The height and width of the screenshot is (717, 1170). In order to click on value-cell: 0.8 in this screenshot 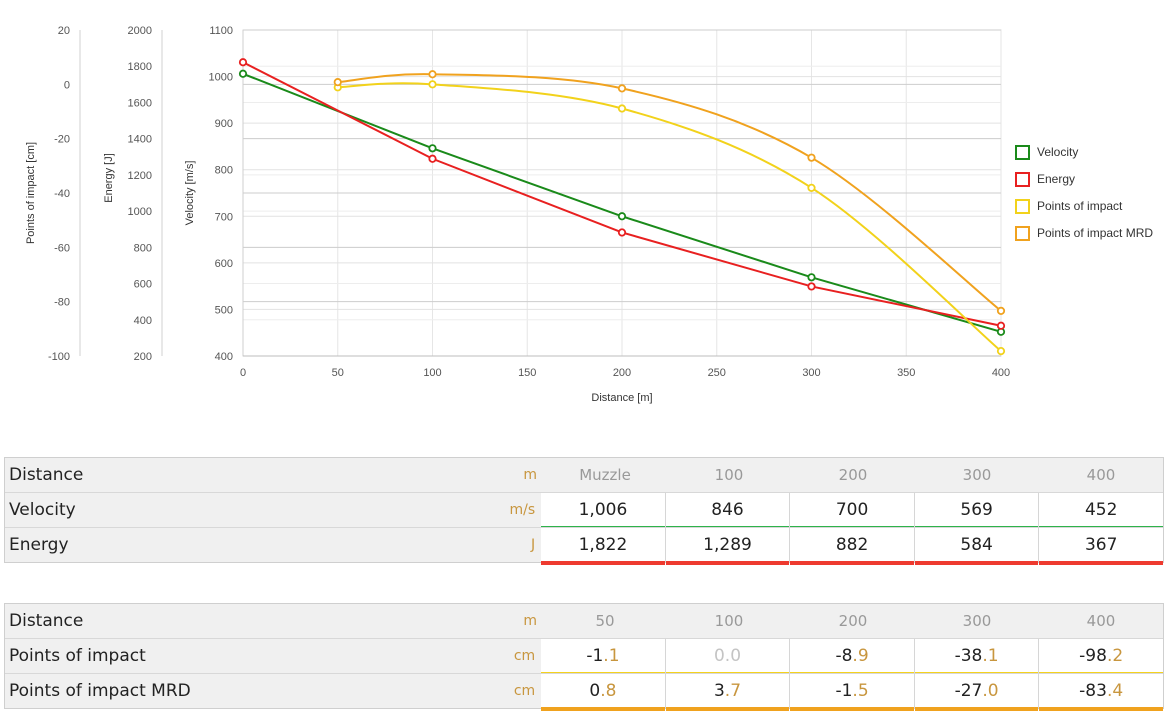, I will do `click(603, 692)`.